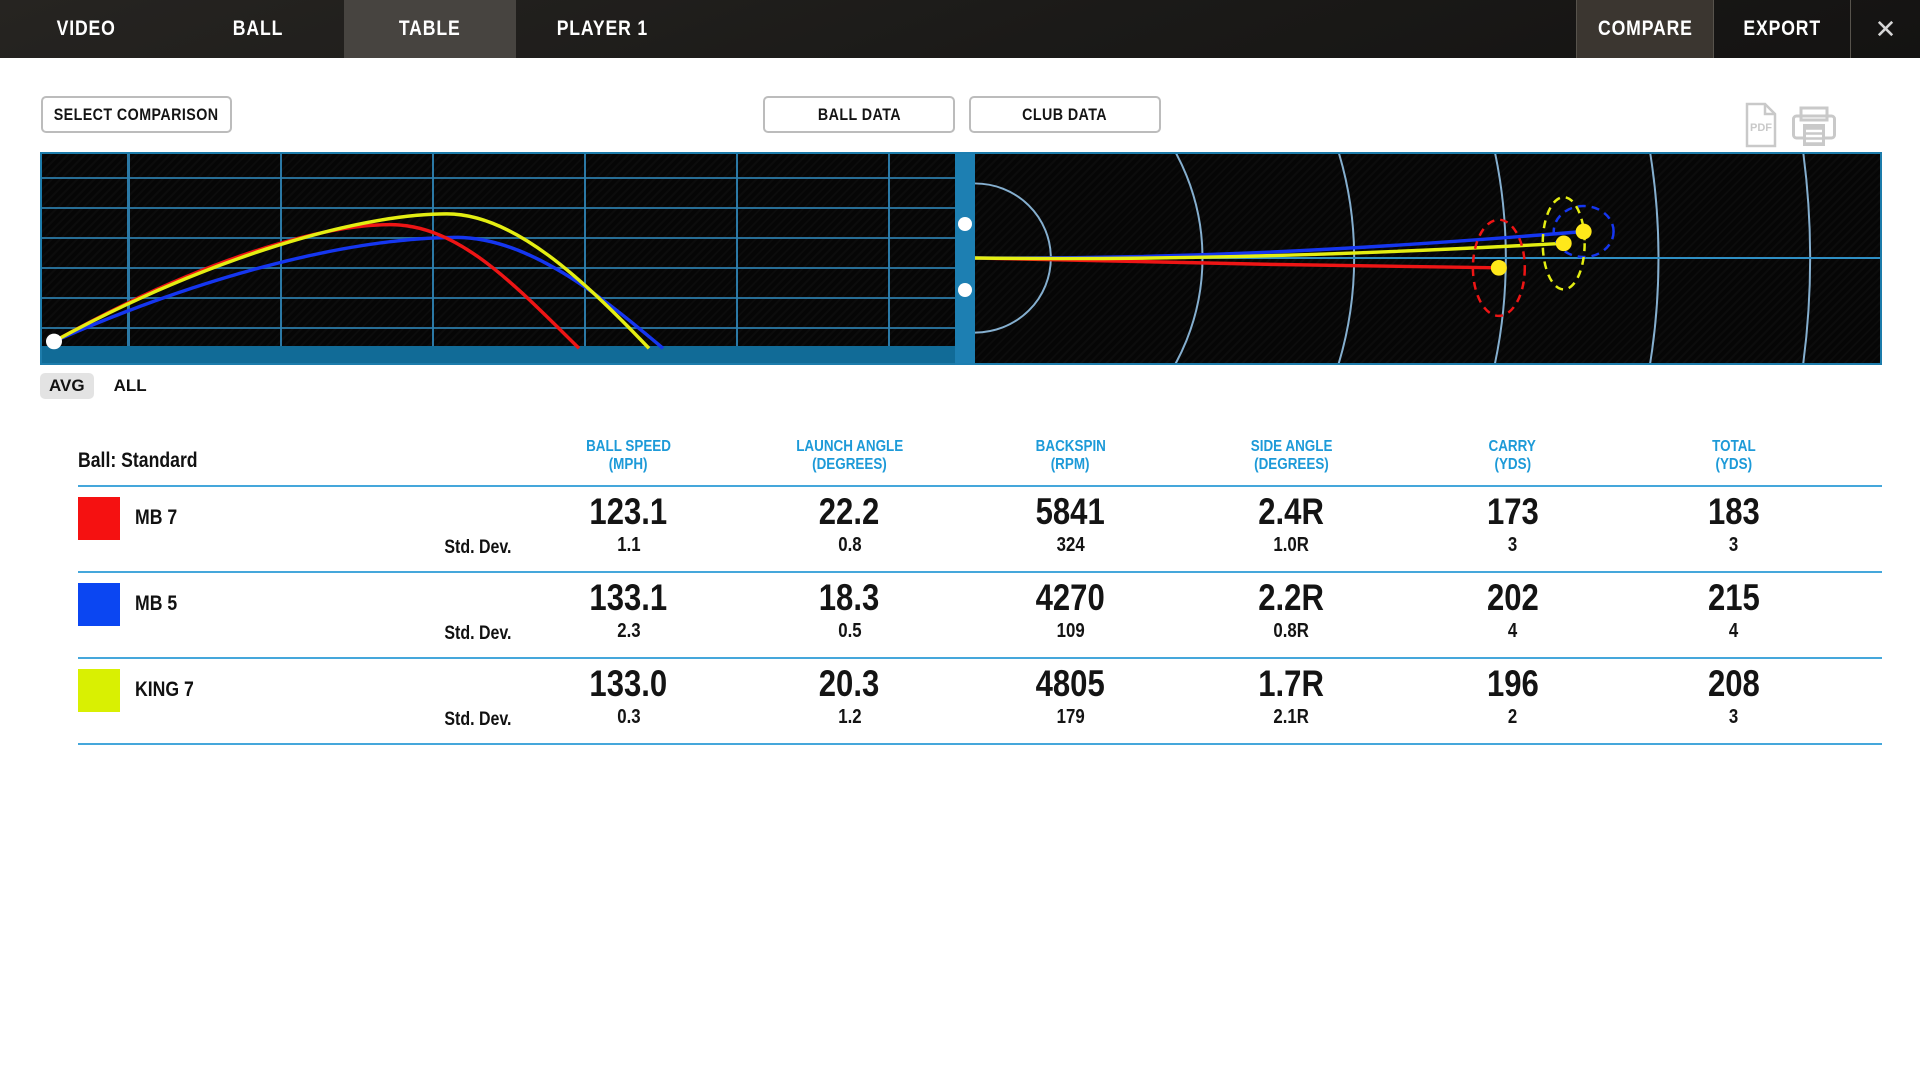  Describe the element at coordinates (1291, 609) in the screenshot. I see `cell-side-angle: 2.2R 0.8R` at that location.